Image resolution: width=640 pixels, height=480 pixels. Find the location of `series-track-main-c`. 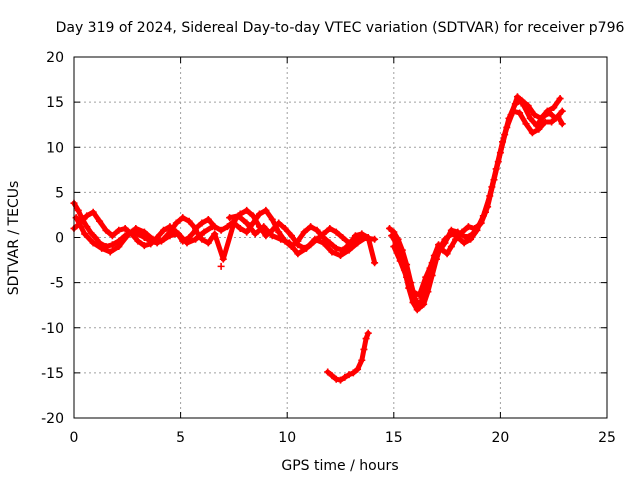

series-track-main-c is located at coordinates (221, 241).